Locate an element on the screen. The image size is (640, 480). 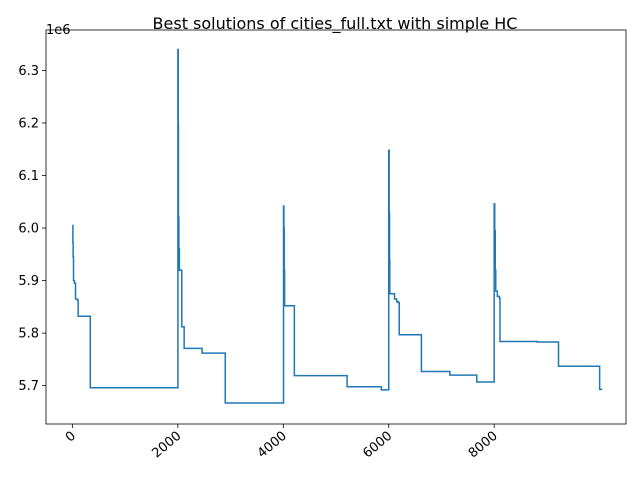
x-tick-label: 6000 is located at coordinates (377, 445).